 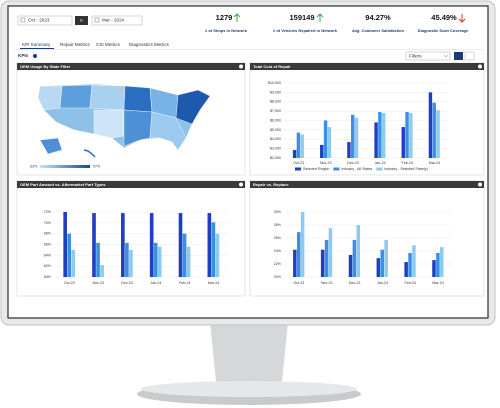 What do you see at coordinates (278, 238) in the screenshot?
I see `y-tick-label: 26%` at bounding box center [278, 238].